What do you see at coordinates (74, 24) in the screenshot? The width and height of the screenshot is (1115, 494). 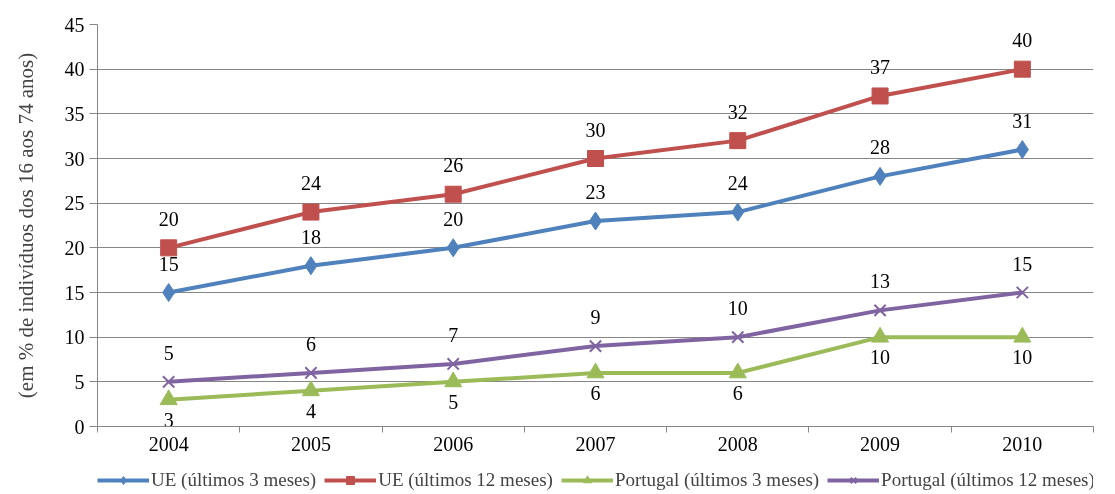 I see `y-tick-label: 45` at bounding box center [74, 24].